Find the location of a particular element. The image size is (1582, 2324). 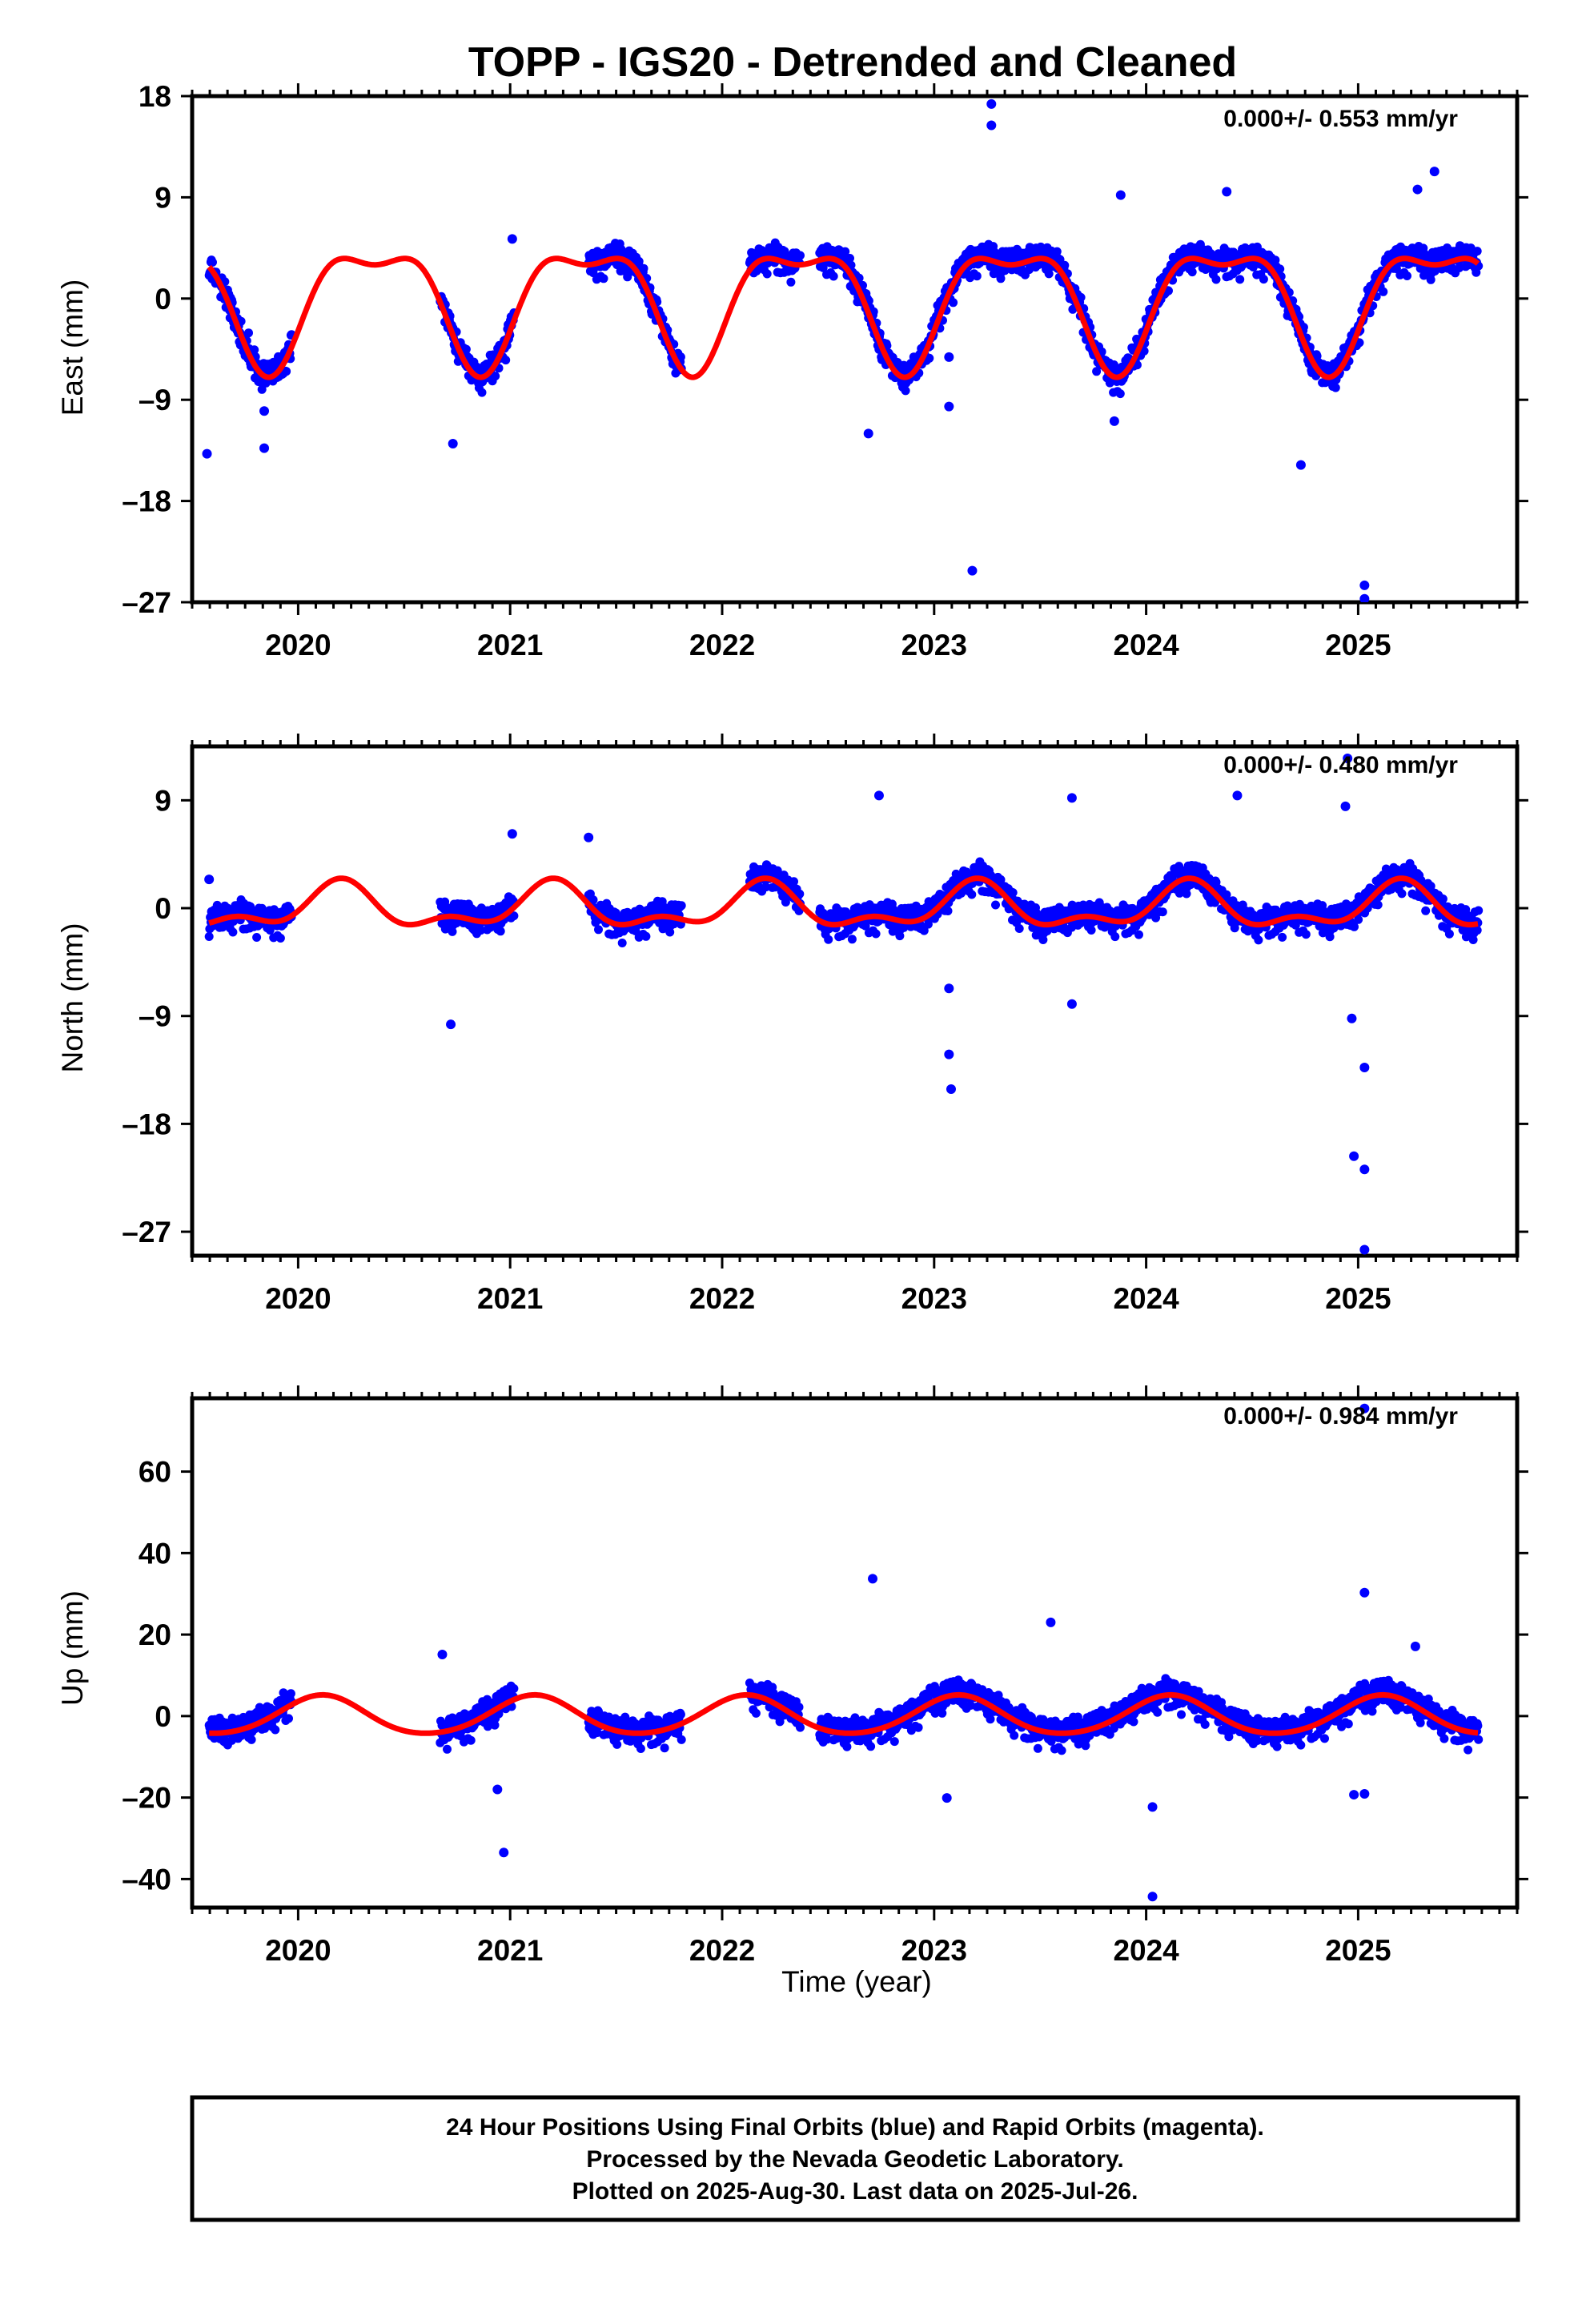

north-axis-label: North (mm) is located at coordinates (72, 998).